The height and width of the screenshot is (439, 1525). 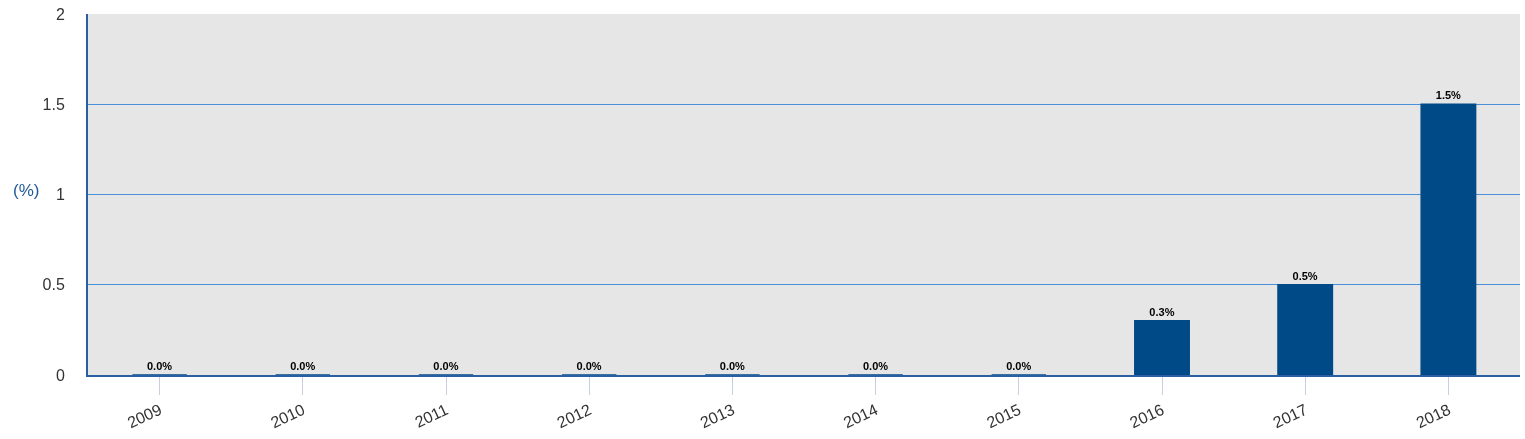 What do you see at coordinates (1004, 416) in the screenshot?
I see `x-tick-label: 2015` at bounding box center [1004, 416].